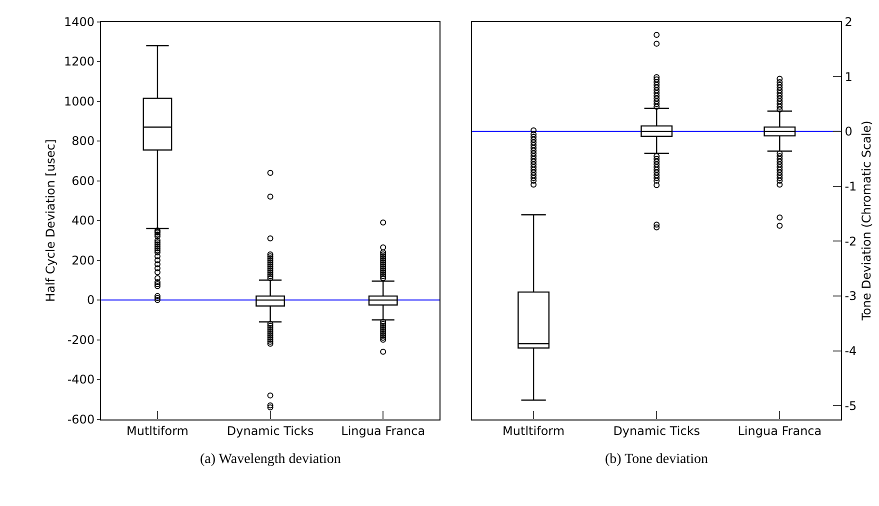  Describe the element at coordinates (656, 459) in the screenshot. I see `text: (b) Tone deviation` at that location.